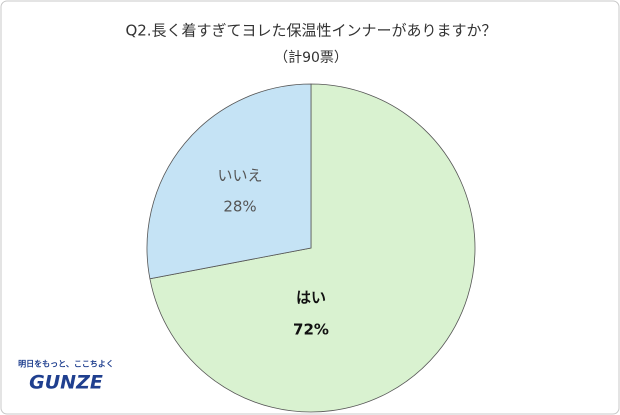 The height and width of the screenshot is (415, 620). Describe the element at coordinates (311, 298) in the screenshot. I see `slice-label: はい` at that location.